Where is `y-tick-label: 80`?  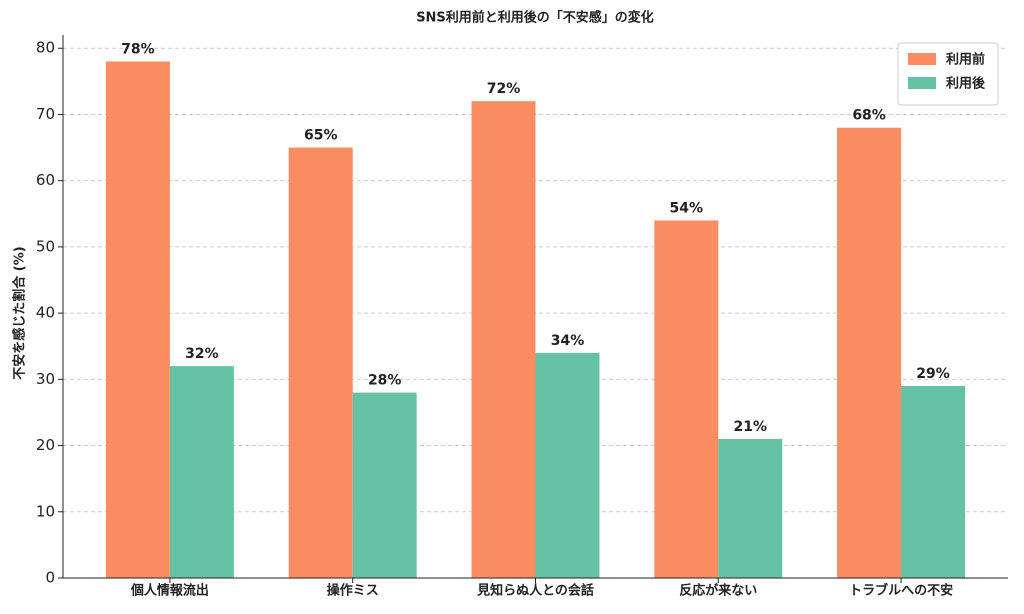
y-tick-label: 80 is located at coordinates (45, 48).